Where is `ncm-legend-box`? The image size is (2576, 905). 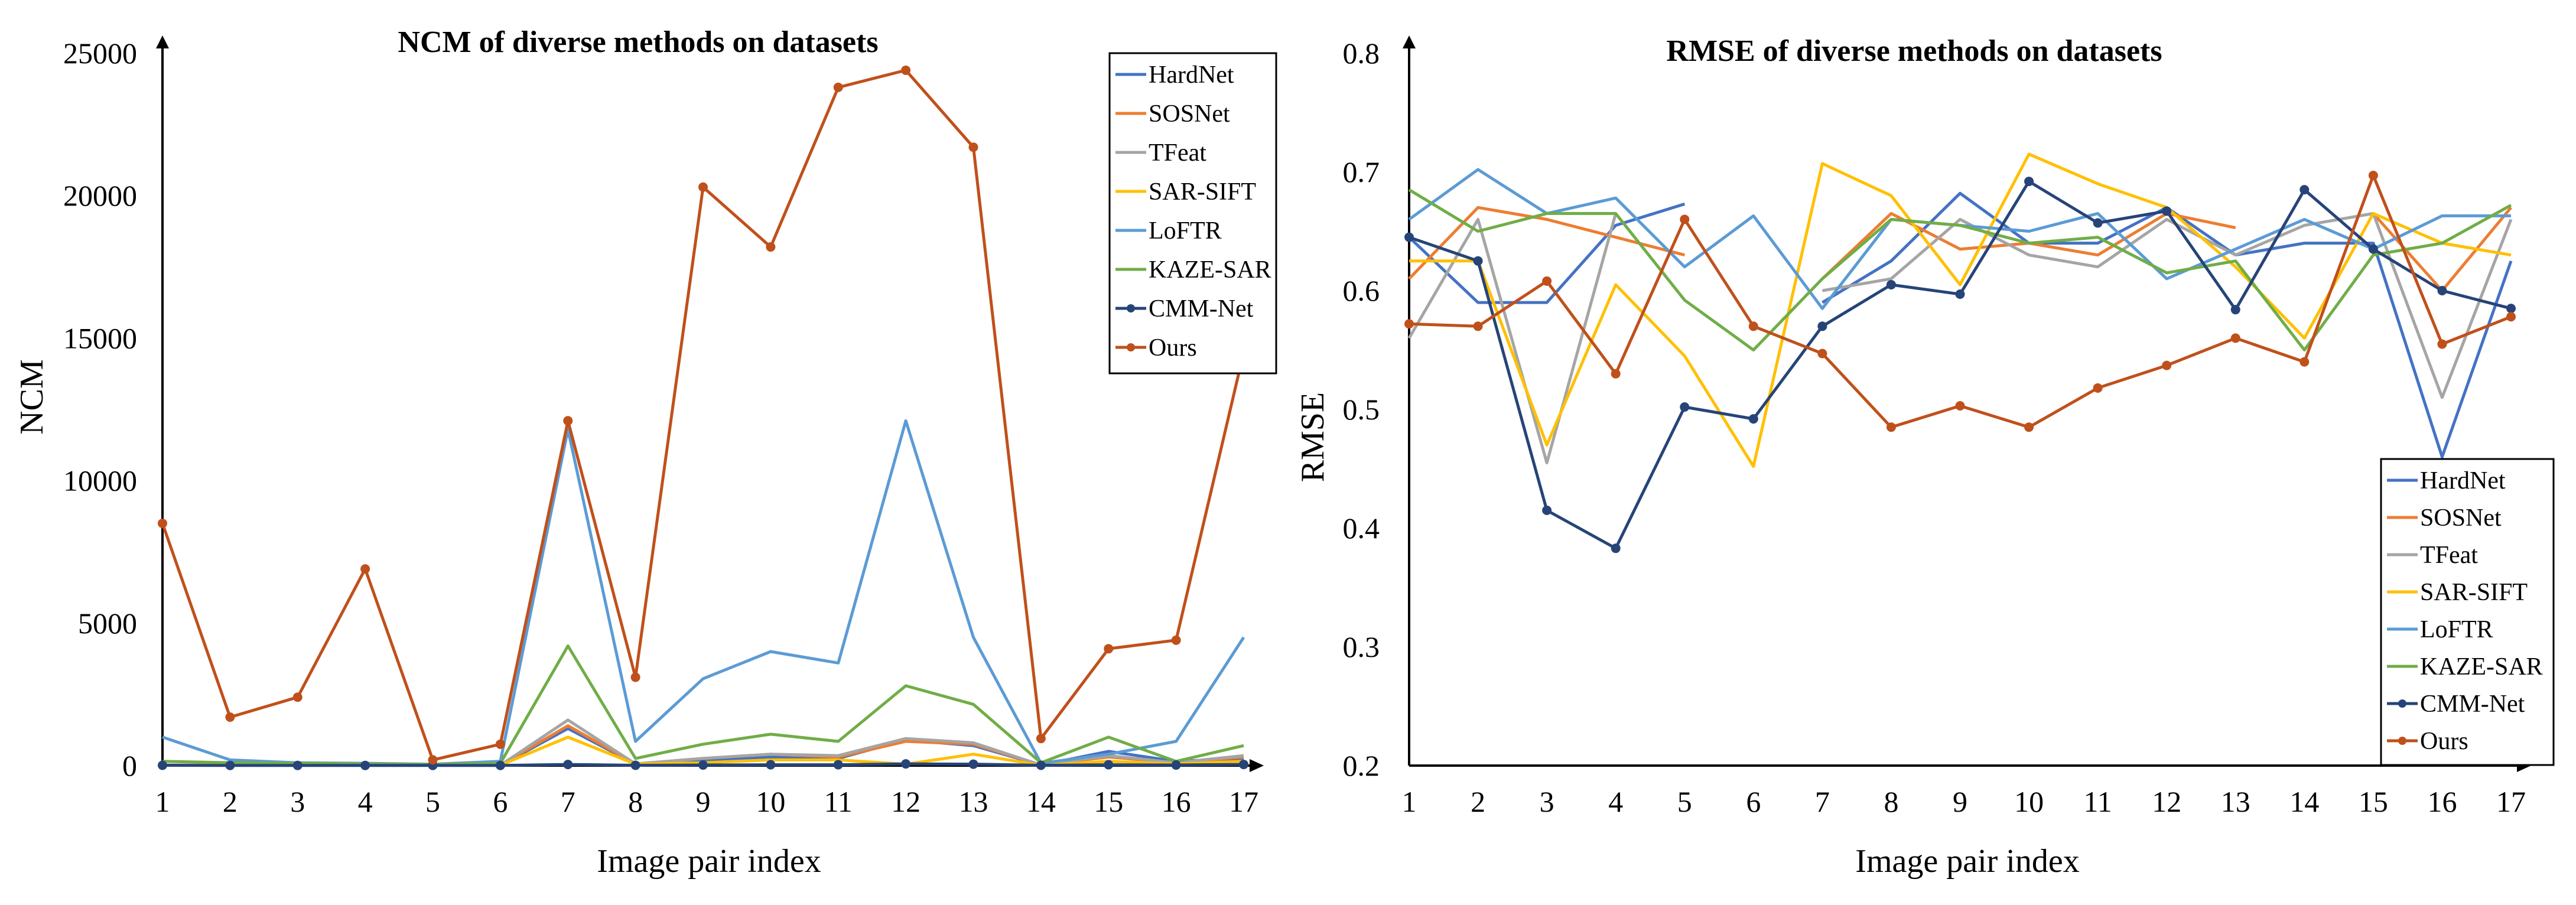 ncm-legend-box is located at coordinates (1192, 213).